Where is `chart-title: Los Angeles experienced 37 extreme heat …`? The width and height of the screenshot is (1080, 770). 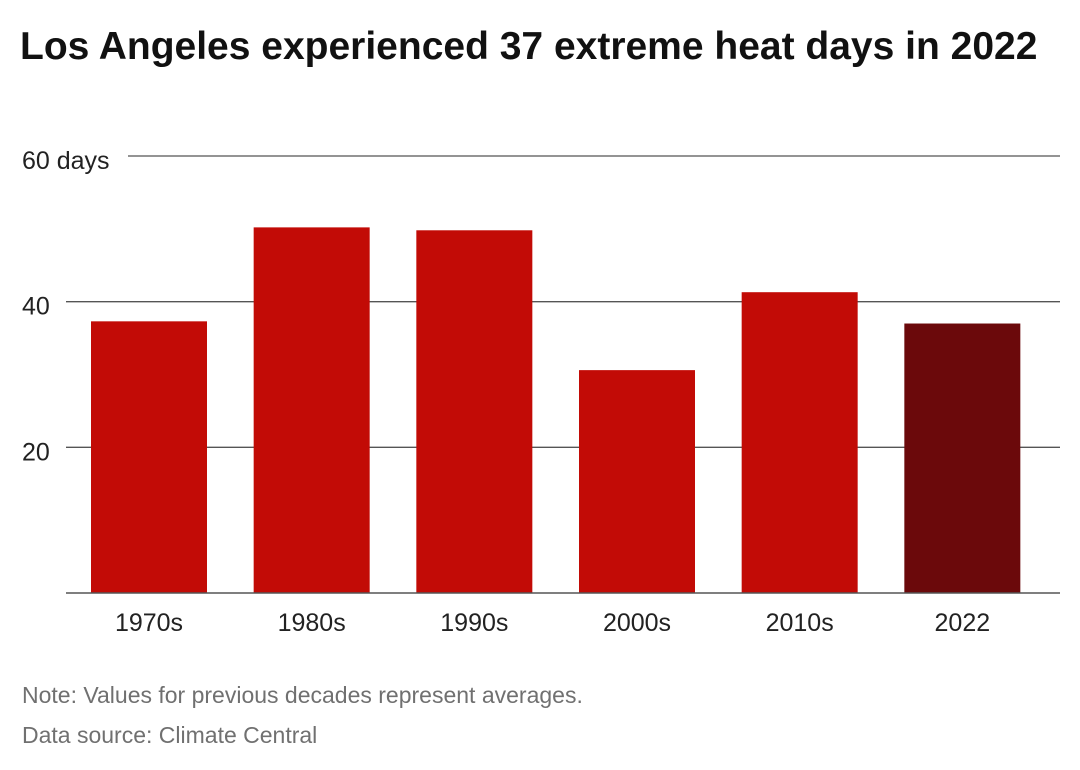
chart-title: Los Angeles experienced 37 extreme heat … is located at coordinates (529, 46).